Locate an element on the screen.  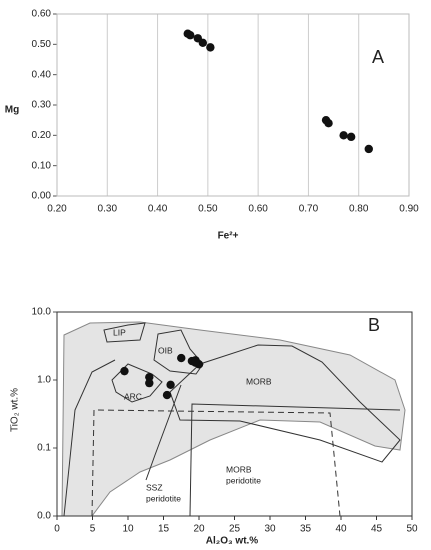
y-tick-label: 0.40 is located at coordinates (42, 74).